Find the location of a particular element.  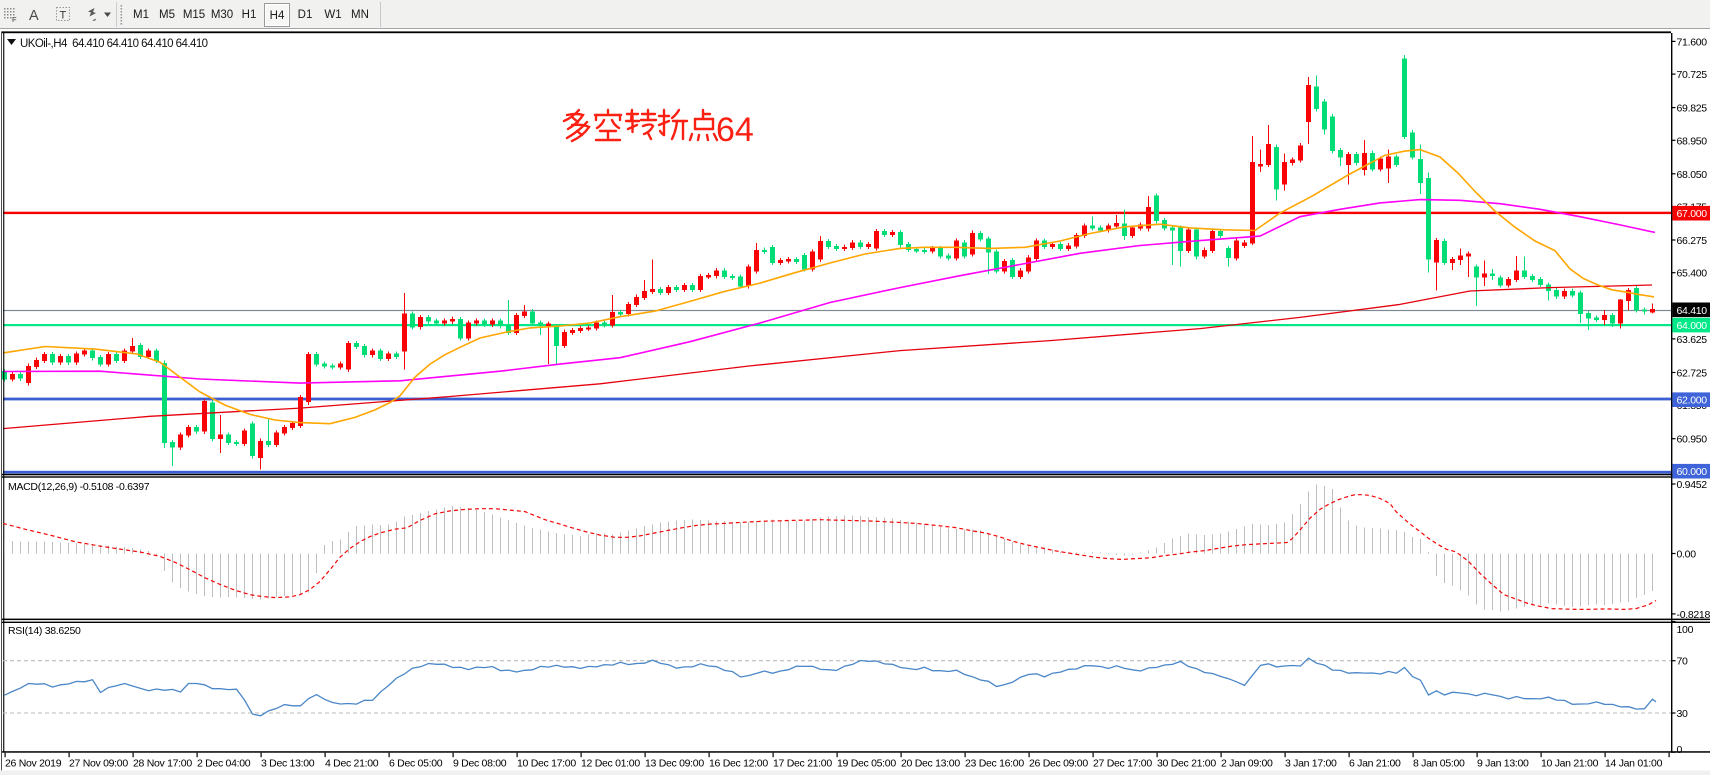

svg-text: 64.410 is located at coordinates (1692, 311).